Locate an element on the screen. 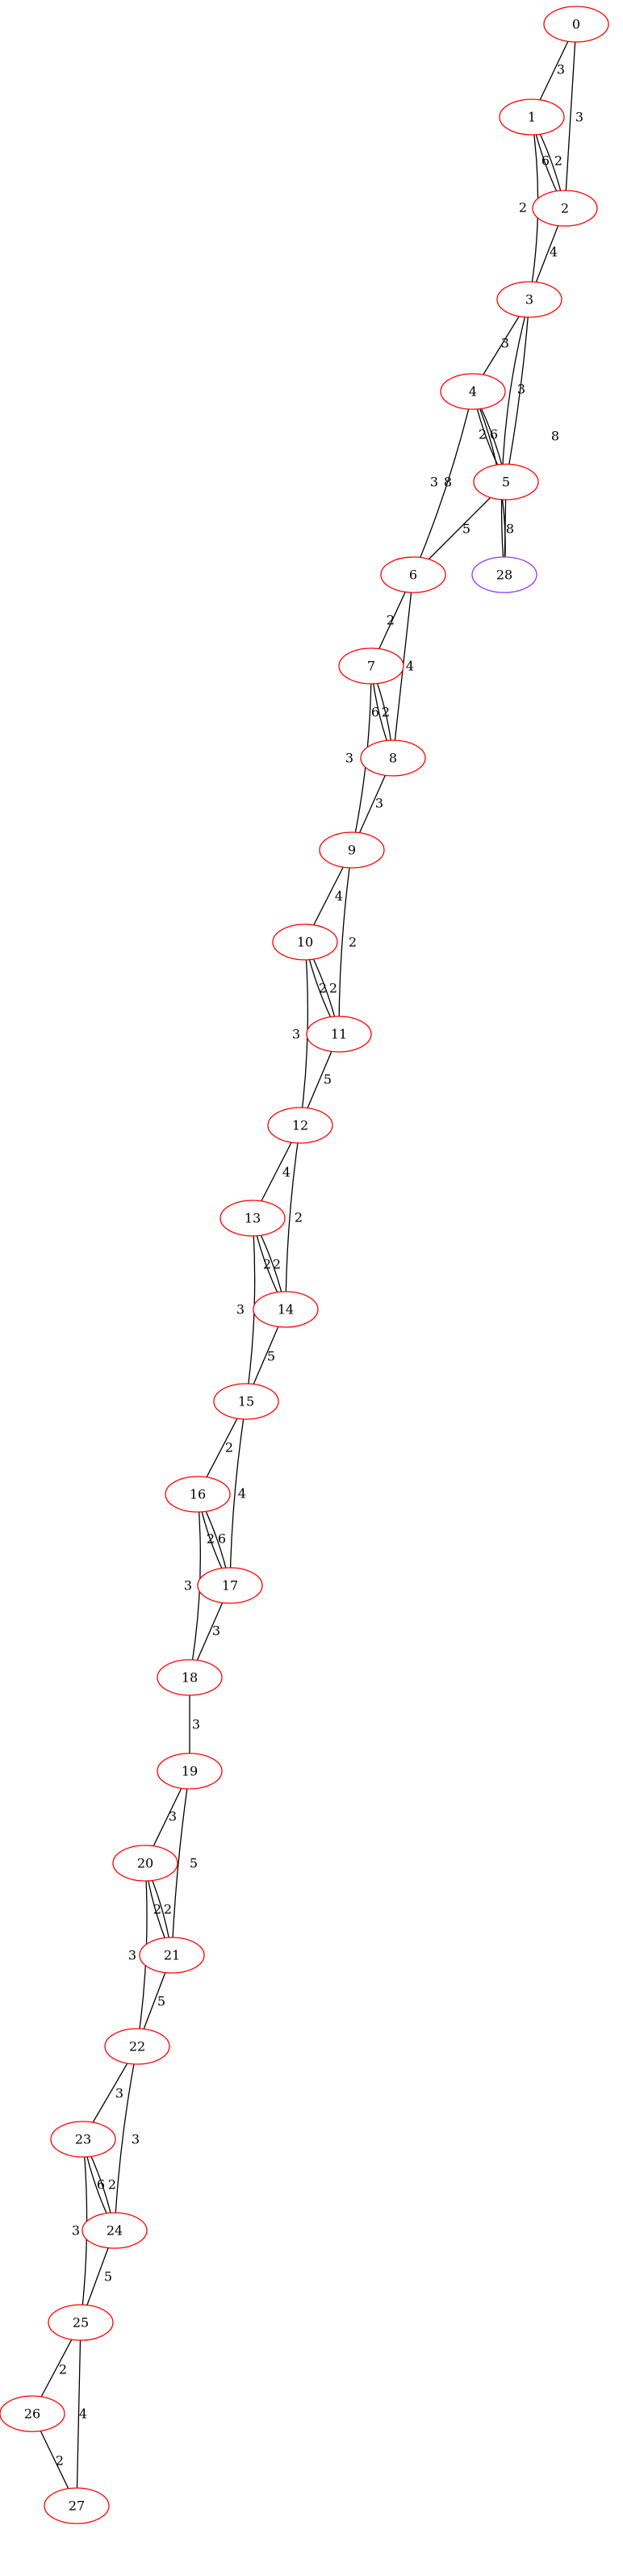 The height and width of the screenshot is (2576, 623). node-28-ellipse is located at coordinates (504, 575).